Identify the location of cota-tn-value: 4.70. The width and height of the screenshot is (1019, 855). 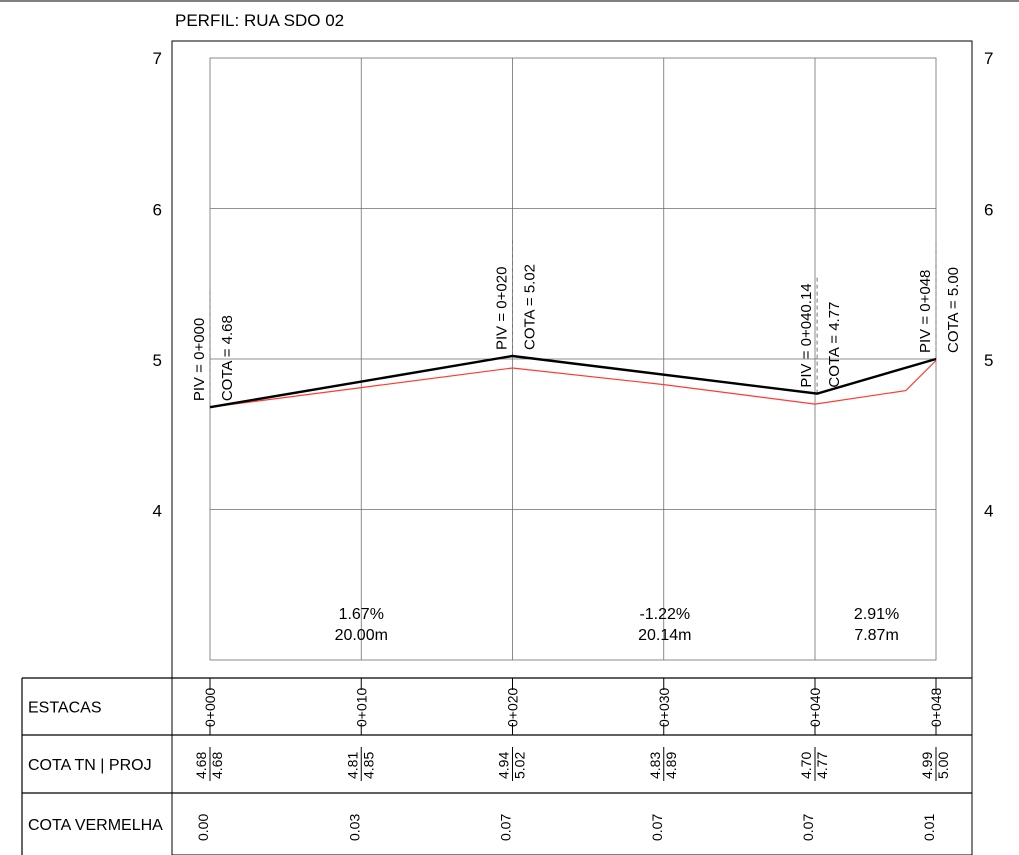
(806, 765).